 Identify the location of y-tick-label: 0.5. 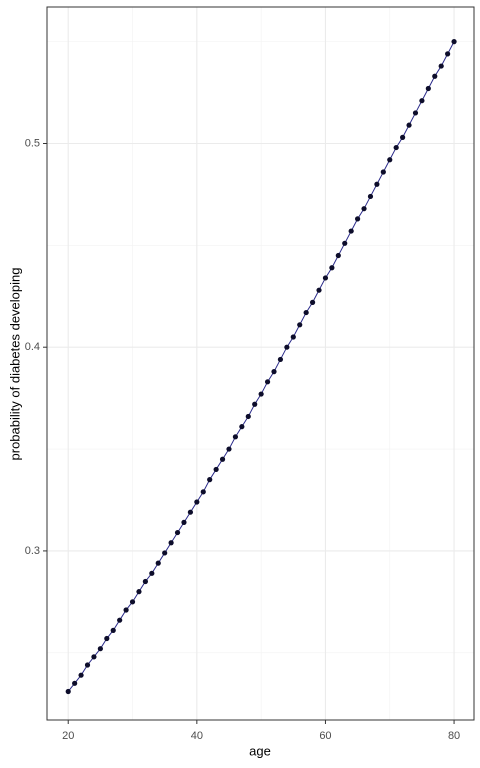
(32, 143).